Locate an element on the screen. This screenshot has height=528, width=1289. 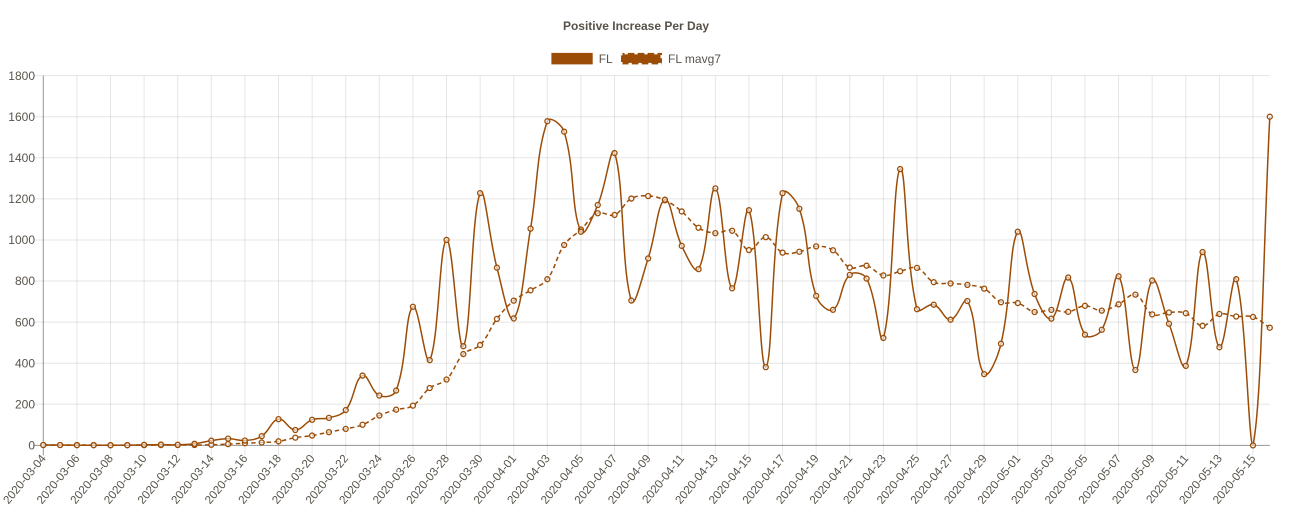
svg-text: 400 is located at coordinates (25, 363).